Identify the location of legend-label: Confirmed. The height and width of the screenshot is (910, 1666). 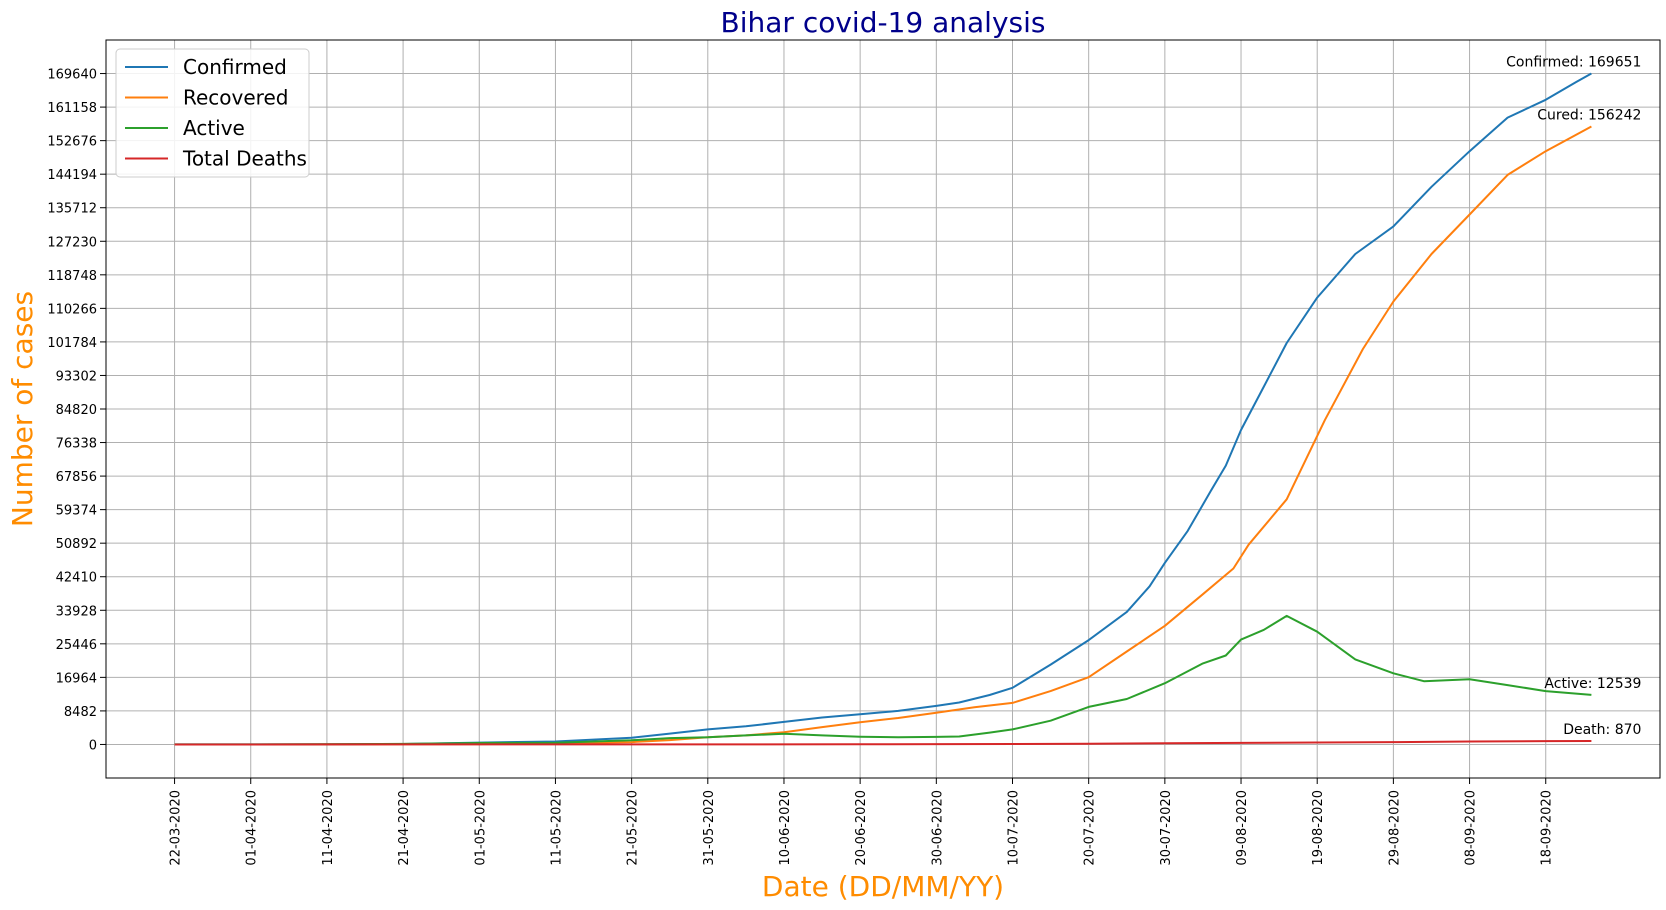
(235, 67).